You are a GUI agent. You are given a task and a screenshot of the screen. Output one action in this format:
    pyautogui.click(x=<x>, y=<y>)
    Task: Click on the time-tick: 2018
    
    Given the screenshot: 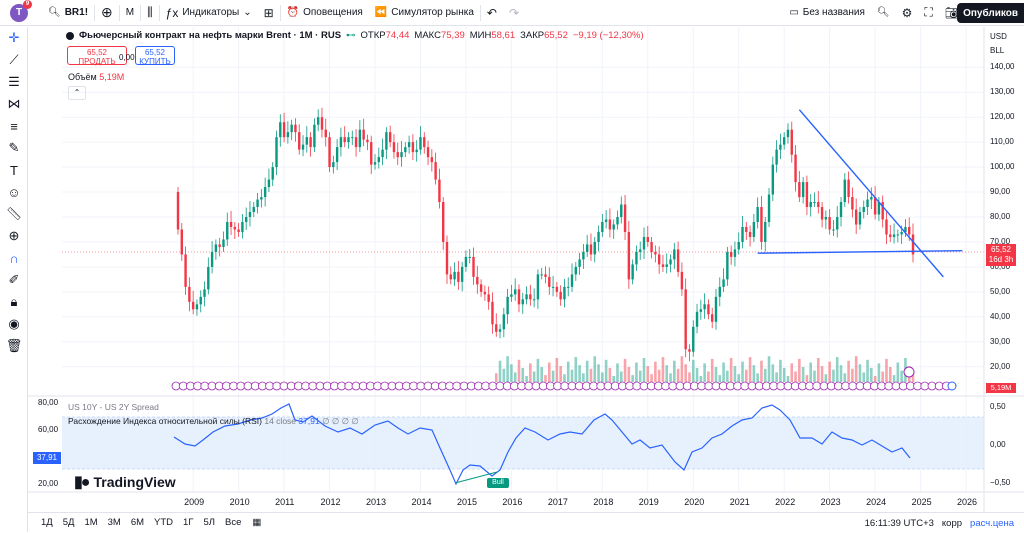 What is the action you would take?
    pyautogui.click(x=603, y=502)
    